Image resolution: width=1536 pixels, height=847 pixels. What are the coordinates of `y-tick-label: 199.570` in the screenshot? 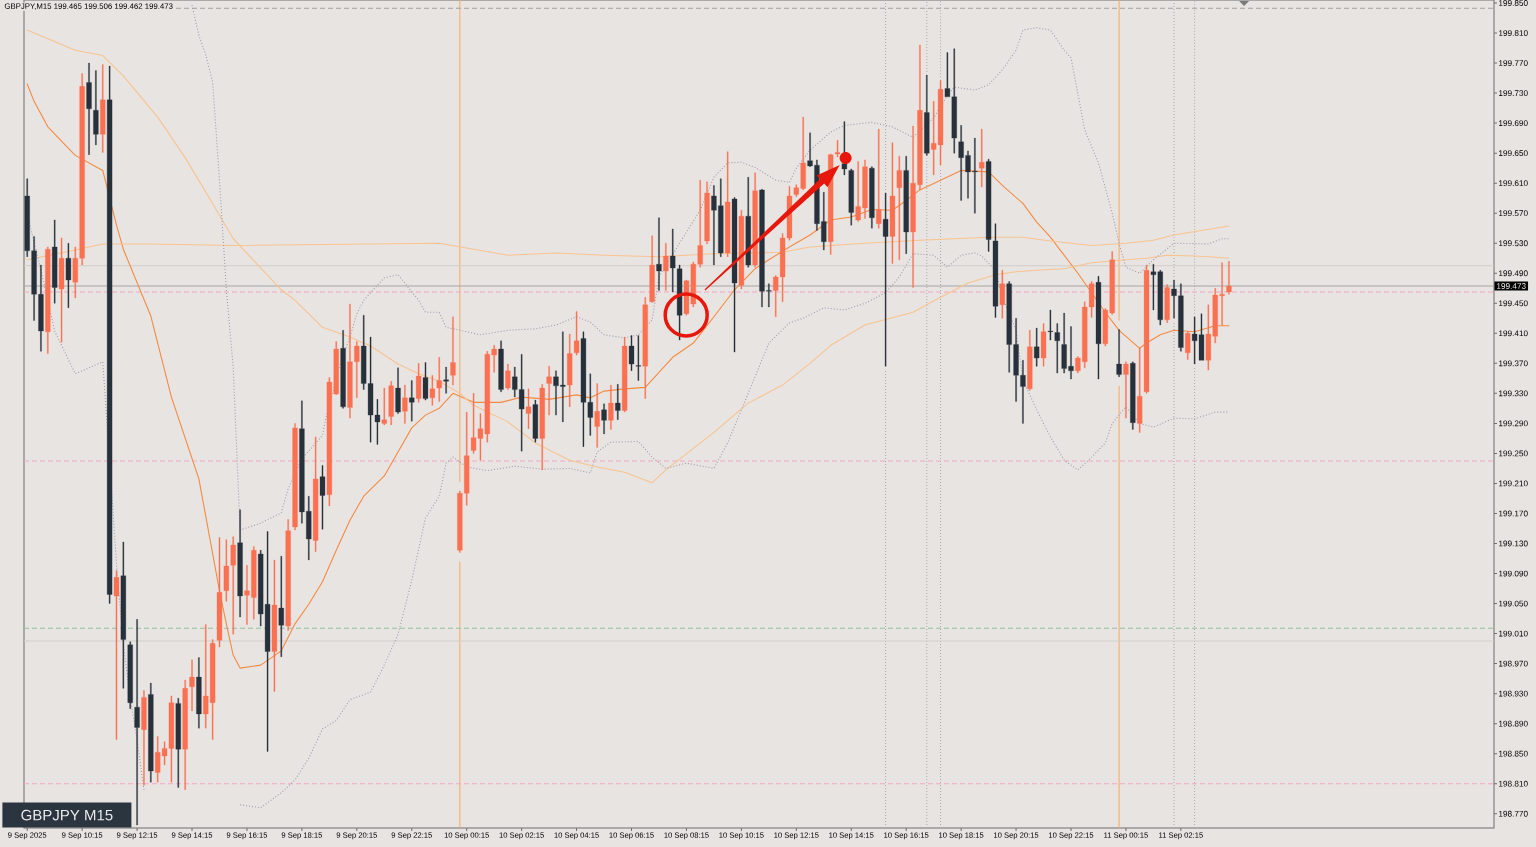 It's located at (1513, 213).